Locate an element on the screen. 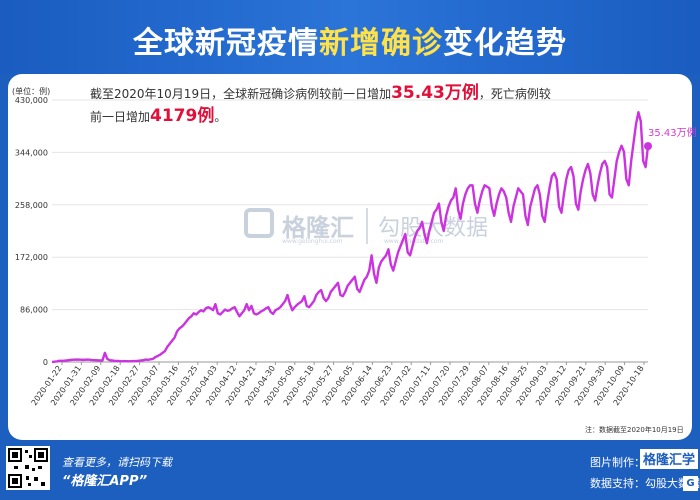  page-title: 全球新冠疫情新增确诊变化趋势 is located at coordinates (350, 43).